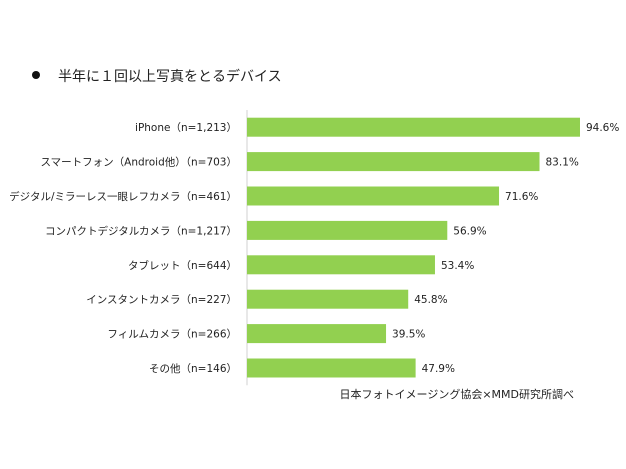  I want to click on category-label: コンパクトデジタルカメラ（n=1,217）, so click(141, 230).